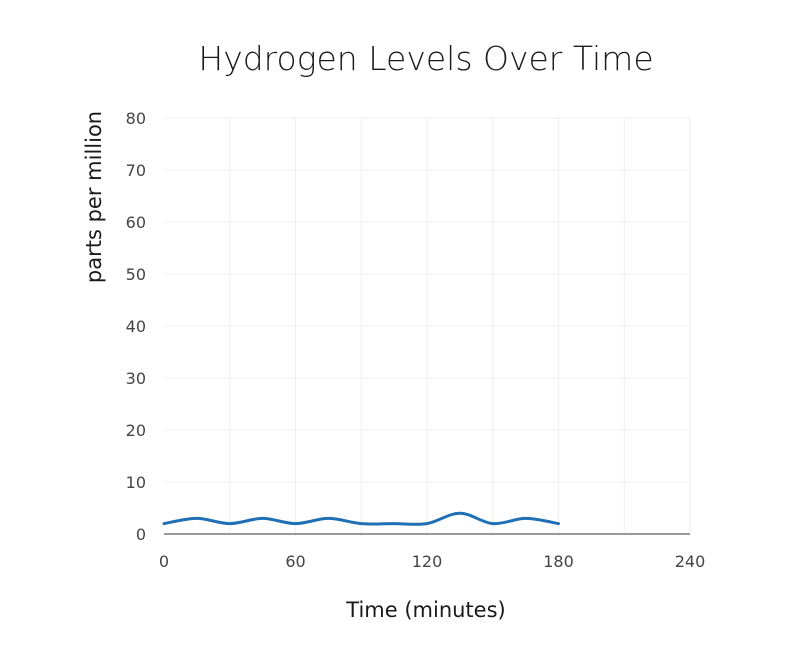 Image resolution: width=800 pixels, height=669 pixels. Describe the element at coordinates (690, 561) in the screenshot. I see `x-tick-label: 240` at that location.